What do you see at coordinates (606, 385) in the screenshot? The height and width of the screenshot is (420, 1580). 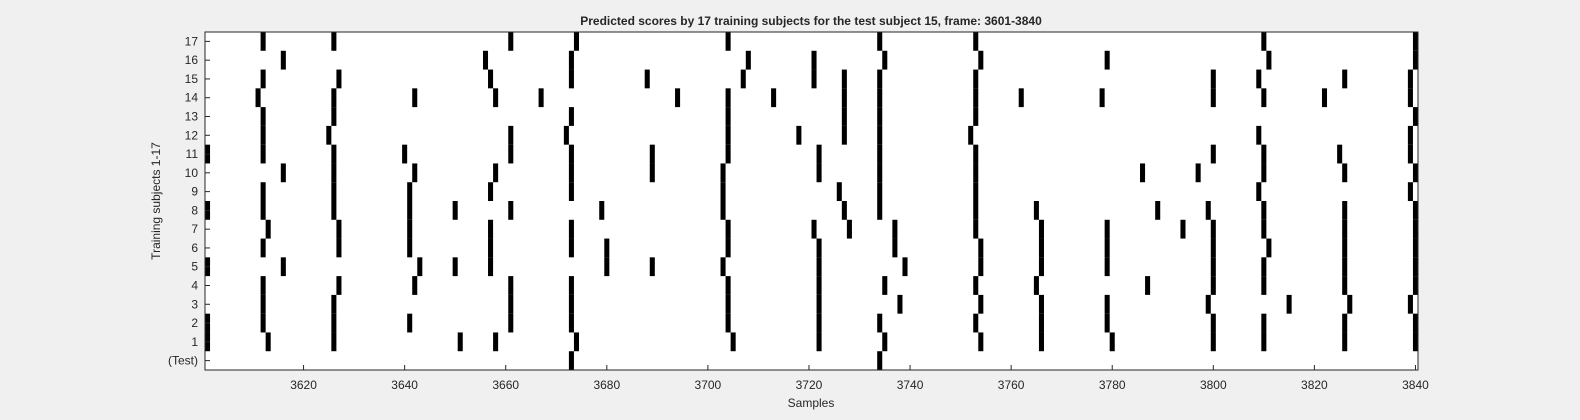 I see `x-tick-label: 3680` at bounding box center [606, 385].